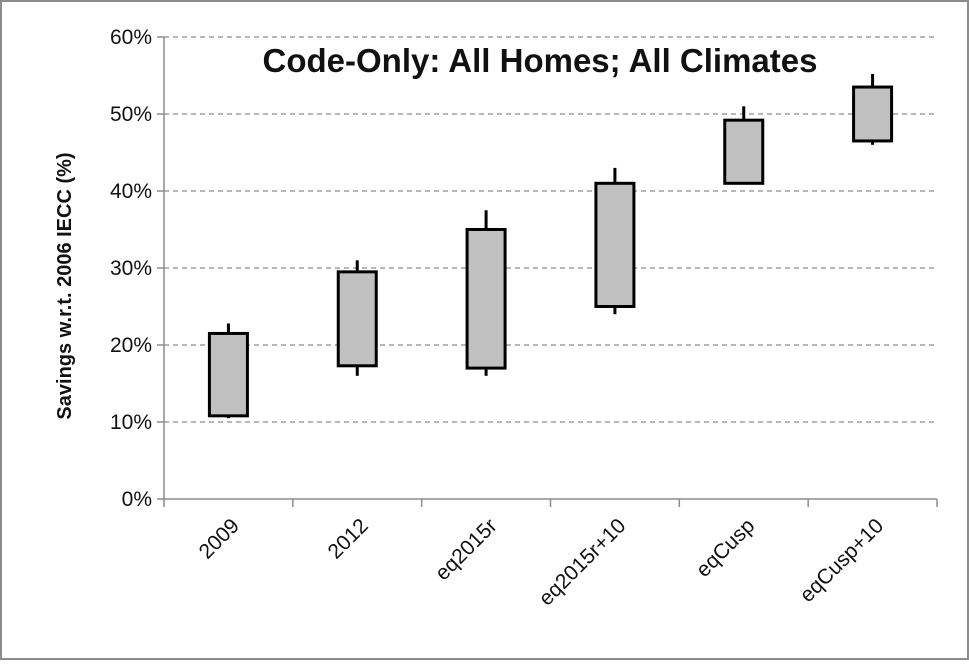 This screenshot has width=969, height=665. What do you see at coordinates (357, 319) in the screenshot?
I see `box-2012` at bounding box center [357, 319].